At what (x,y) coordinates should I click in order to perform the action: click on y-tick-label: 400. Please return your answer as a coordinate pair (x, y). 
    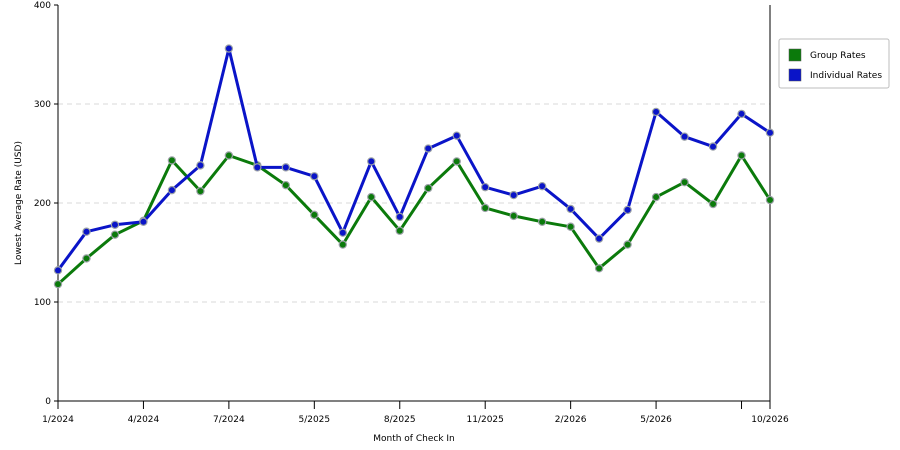
    Looking at the image, I should click on (42, 6).